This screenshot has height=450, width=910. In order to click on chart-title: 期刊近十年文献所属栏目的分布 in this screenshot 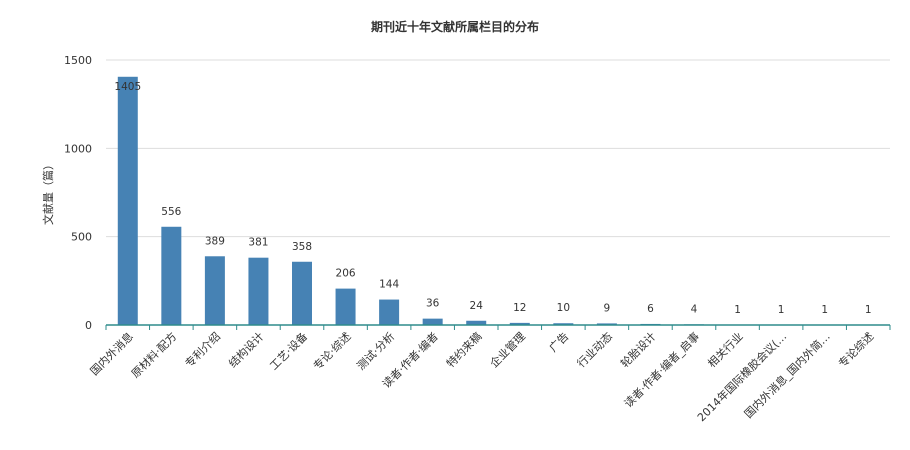, I will do `click(455, 26)`.